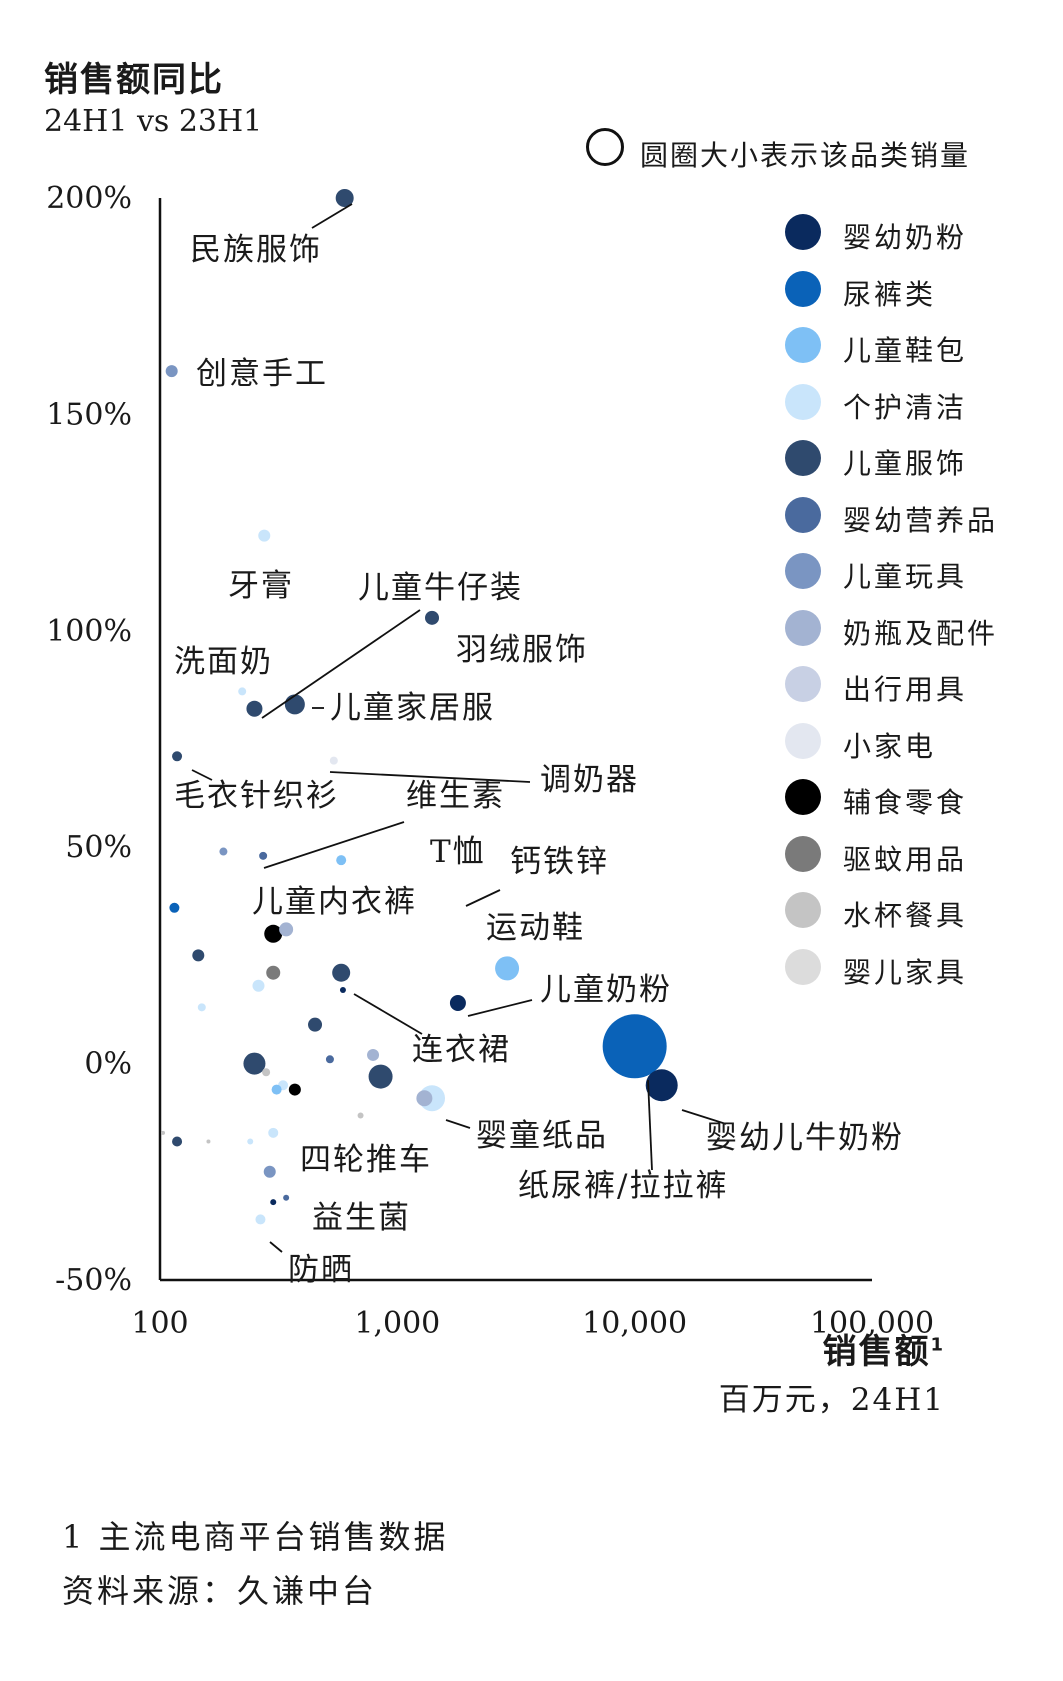  What do you see at coordinates (159, 1323) in the screenshot?
I see `x-tick-label: 100` at bounding box center [159, 1323].